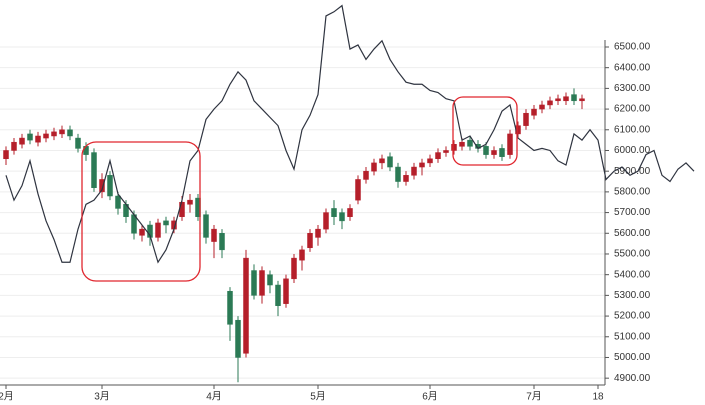 The width and height of the screenshot is (705, 405). Describe the element at coordinates (632, 88) in the screenshot. I see `y-tick-label: 6300.00` at that location.